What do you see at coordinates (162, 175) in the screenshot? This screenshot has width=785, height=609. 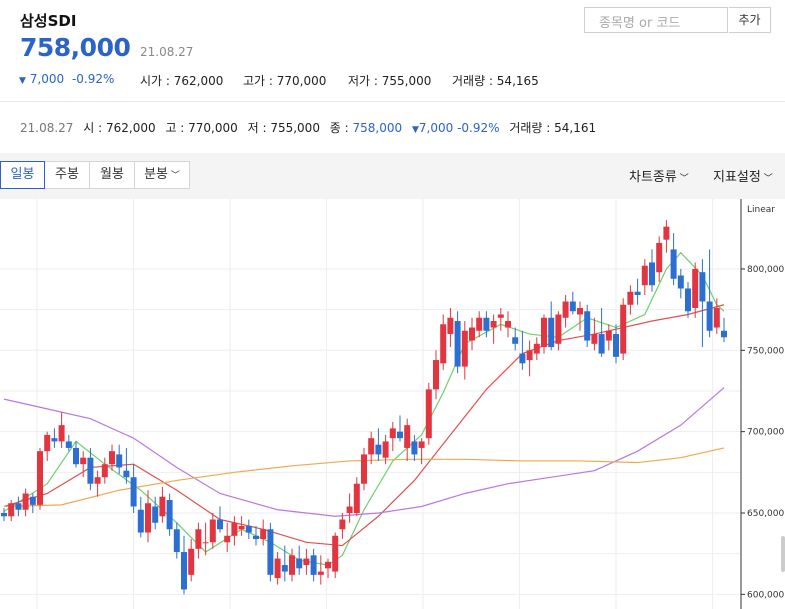 I see `tab-minute: 분봉 ﹀` at bounding box center [162, 175].